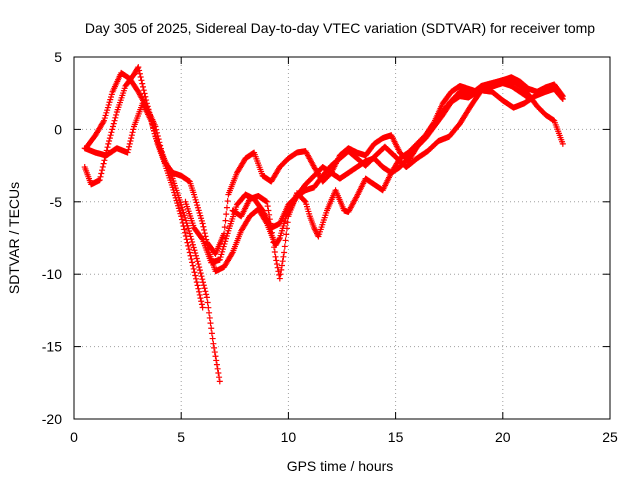  Describe the element at coordinates (52, 419) in the screenshot. I see `y-tick-label: -20` at that location.